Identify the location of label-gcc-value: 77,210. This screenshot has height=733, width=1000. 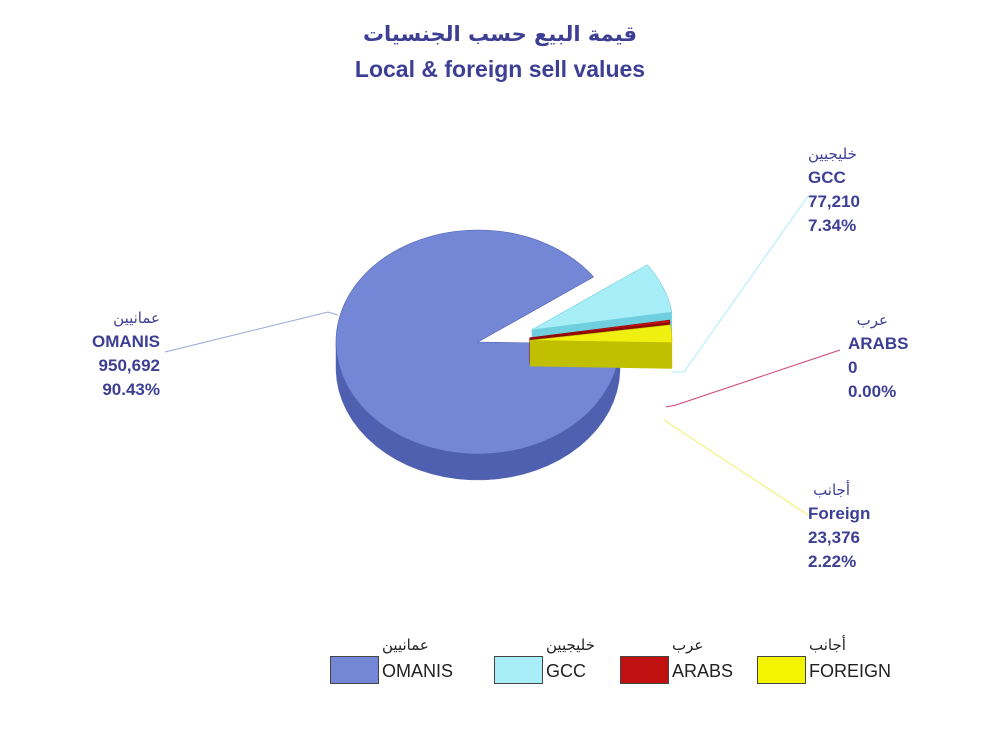
(834, 201).